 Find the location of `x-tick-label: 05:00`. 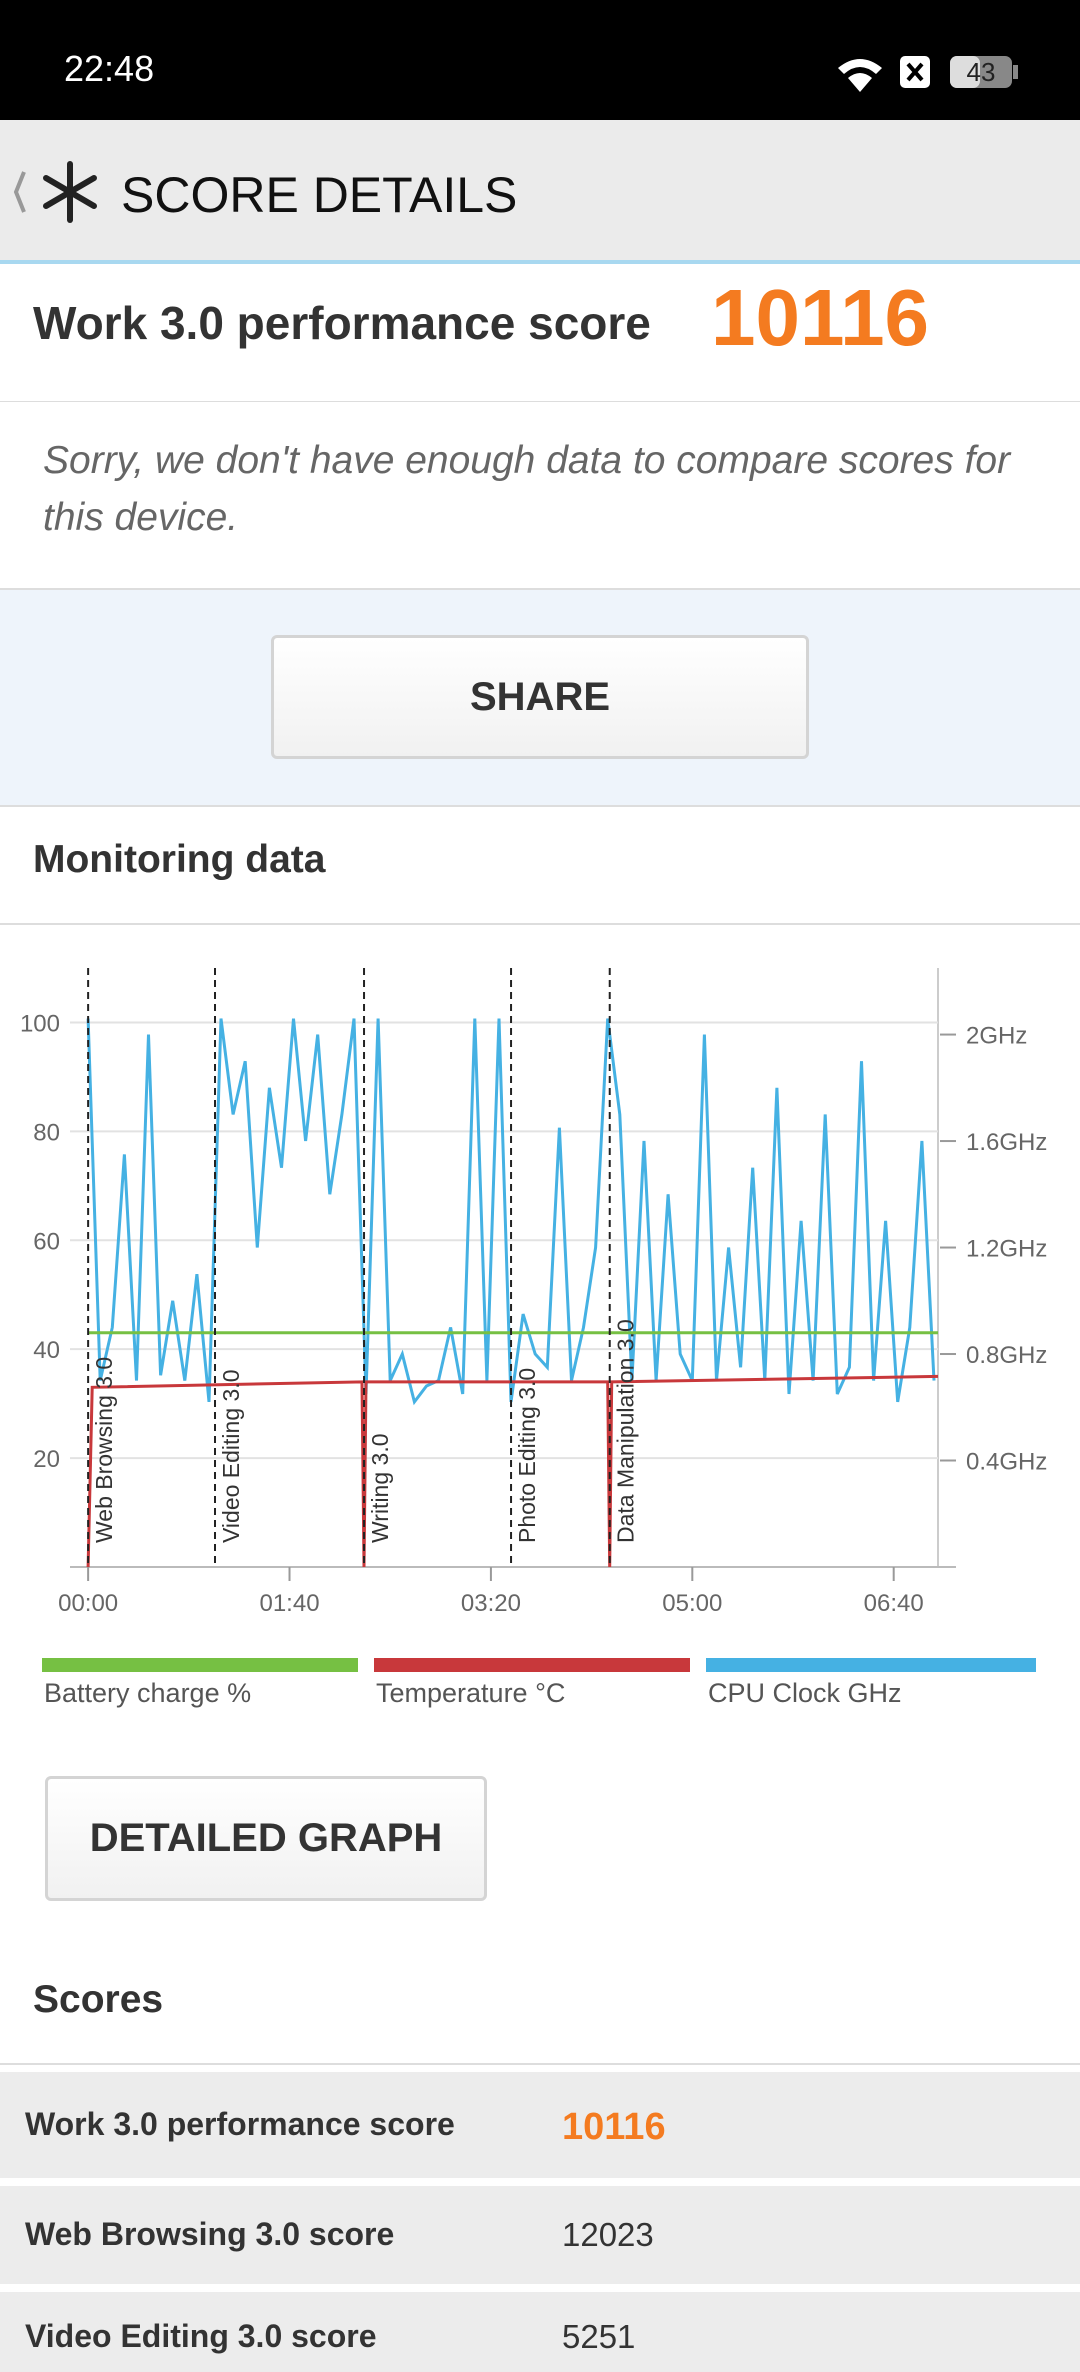

x-tick-label: 05:00 is located at coordinates (692, 1603).